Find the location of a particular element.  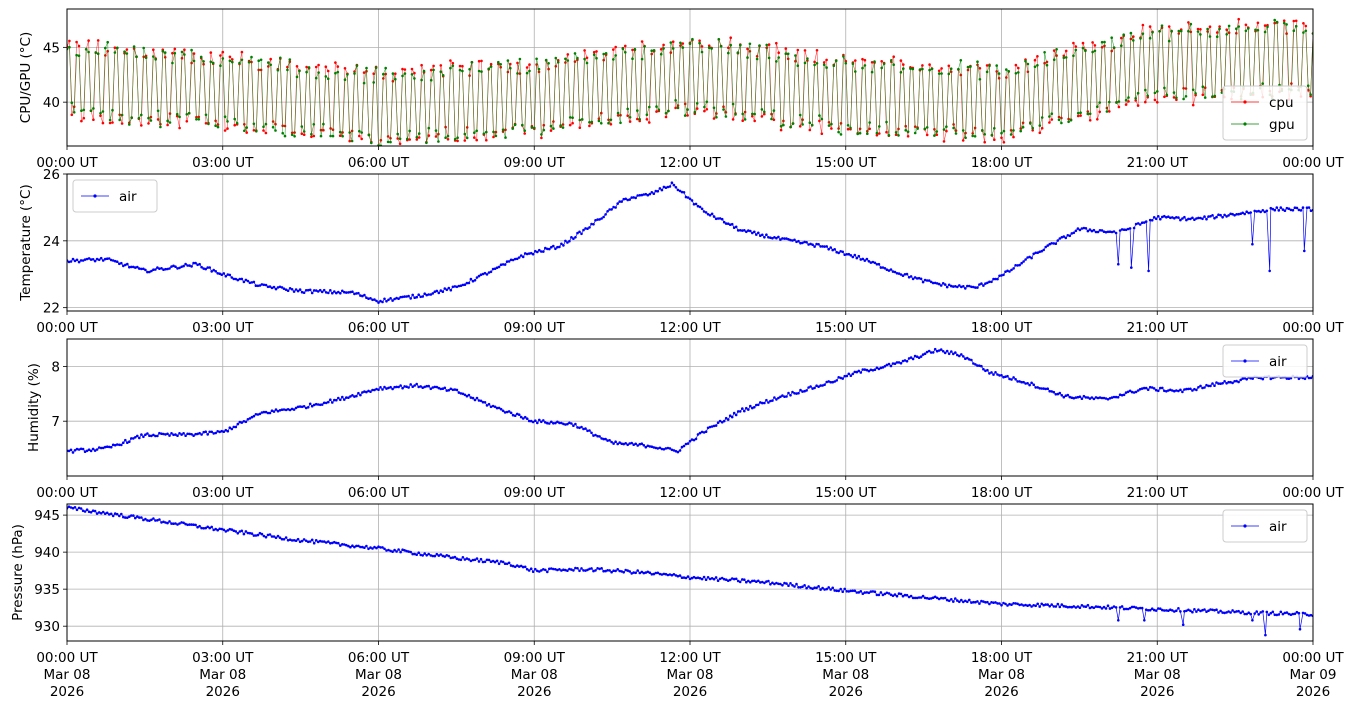

x-tick-label: 06:00 UT is located at coordinates (379, 328).